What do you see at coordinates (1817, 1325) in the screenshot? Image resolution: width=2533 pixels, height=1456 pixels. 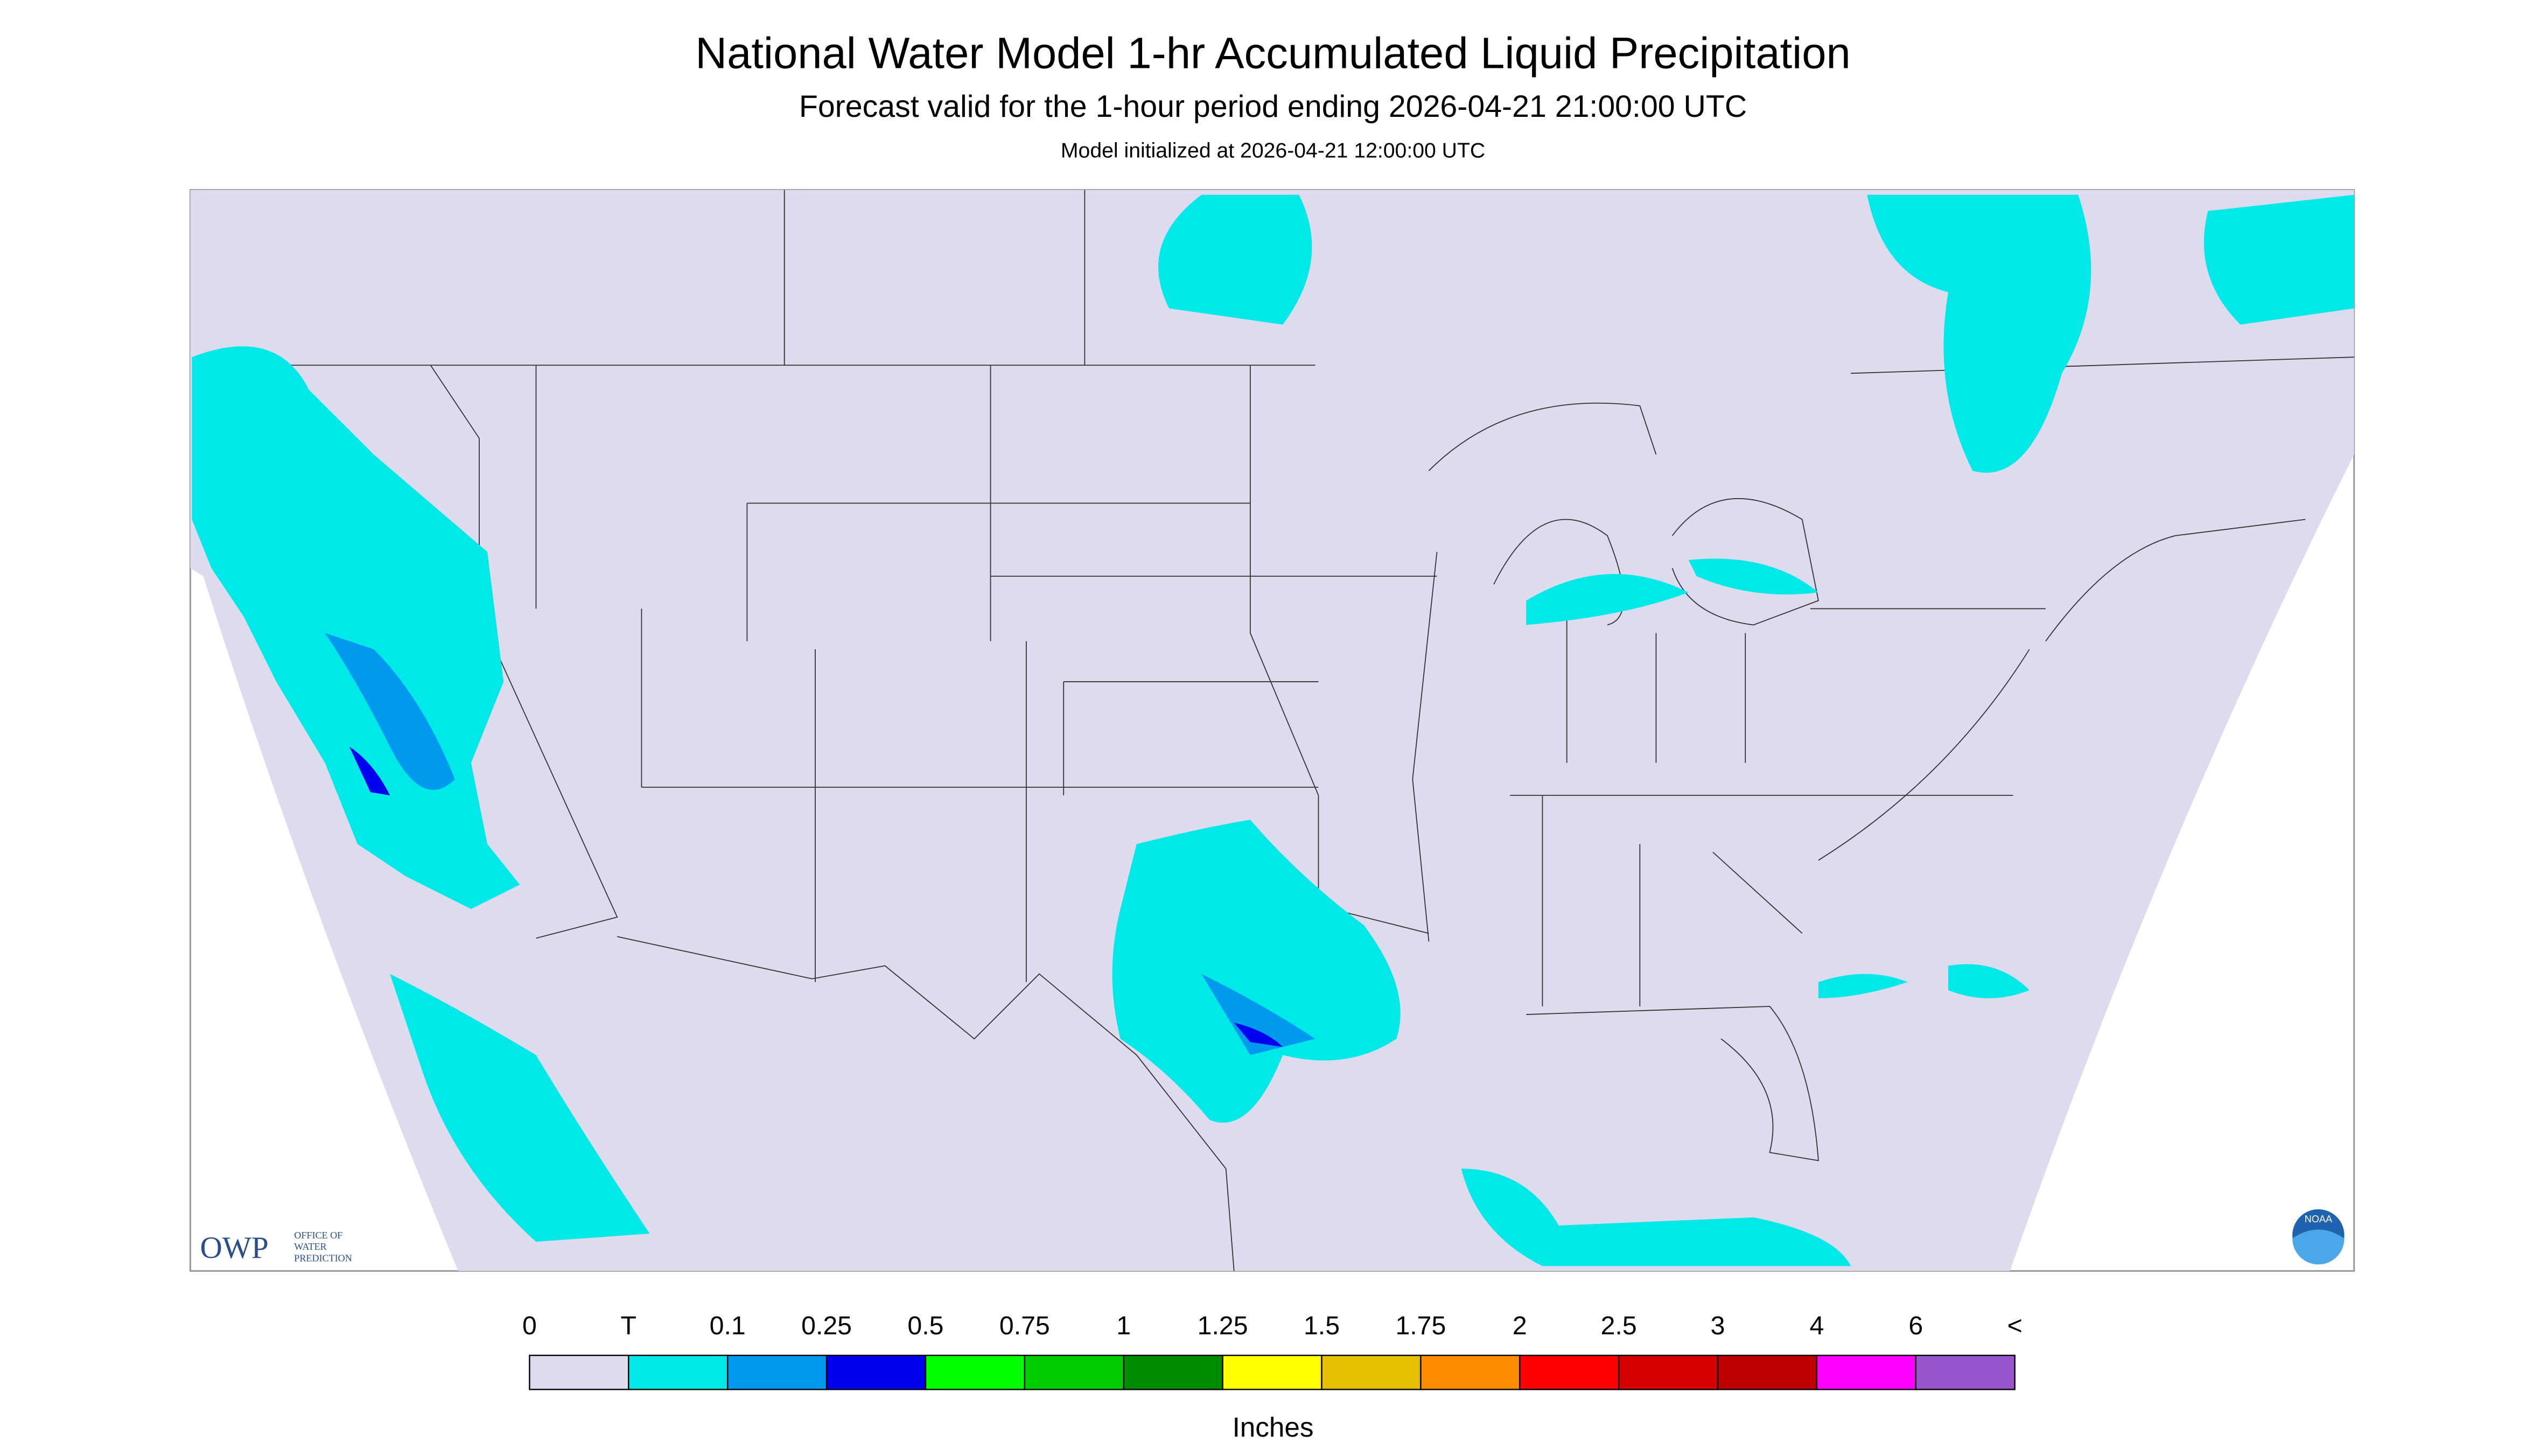 I see `legend-label: 4` at bounding box center [1817, 1325].